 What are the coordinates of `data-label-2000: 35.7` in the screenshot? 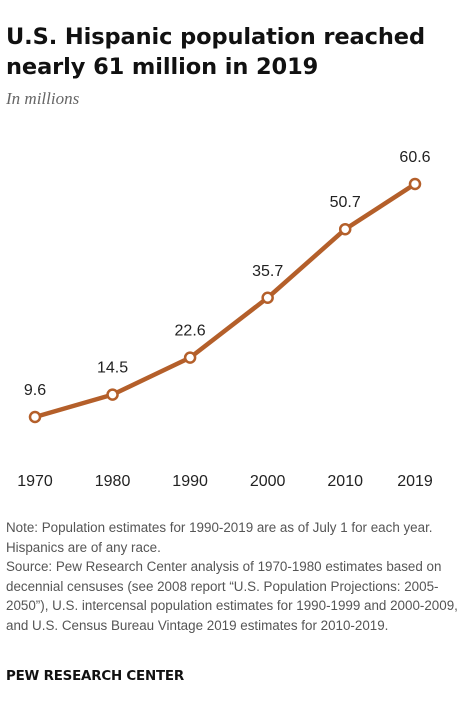 It's located at (267, 271).